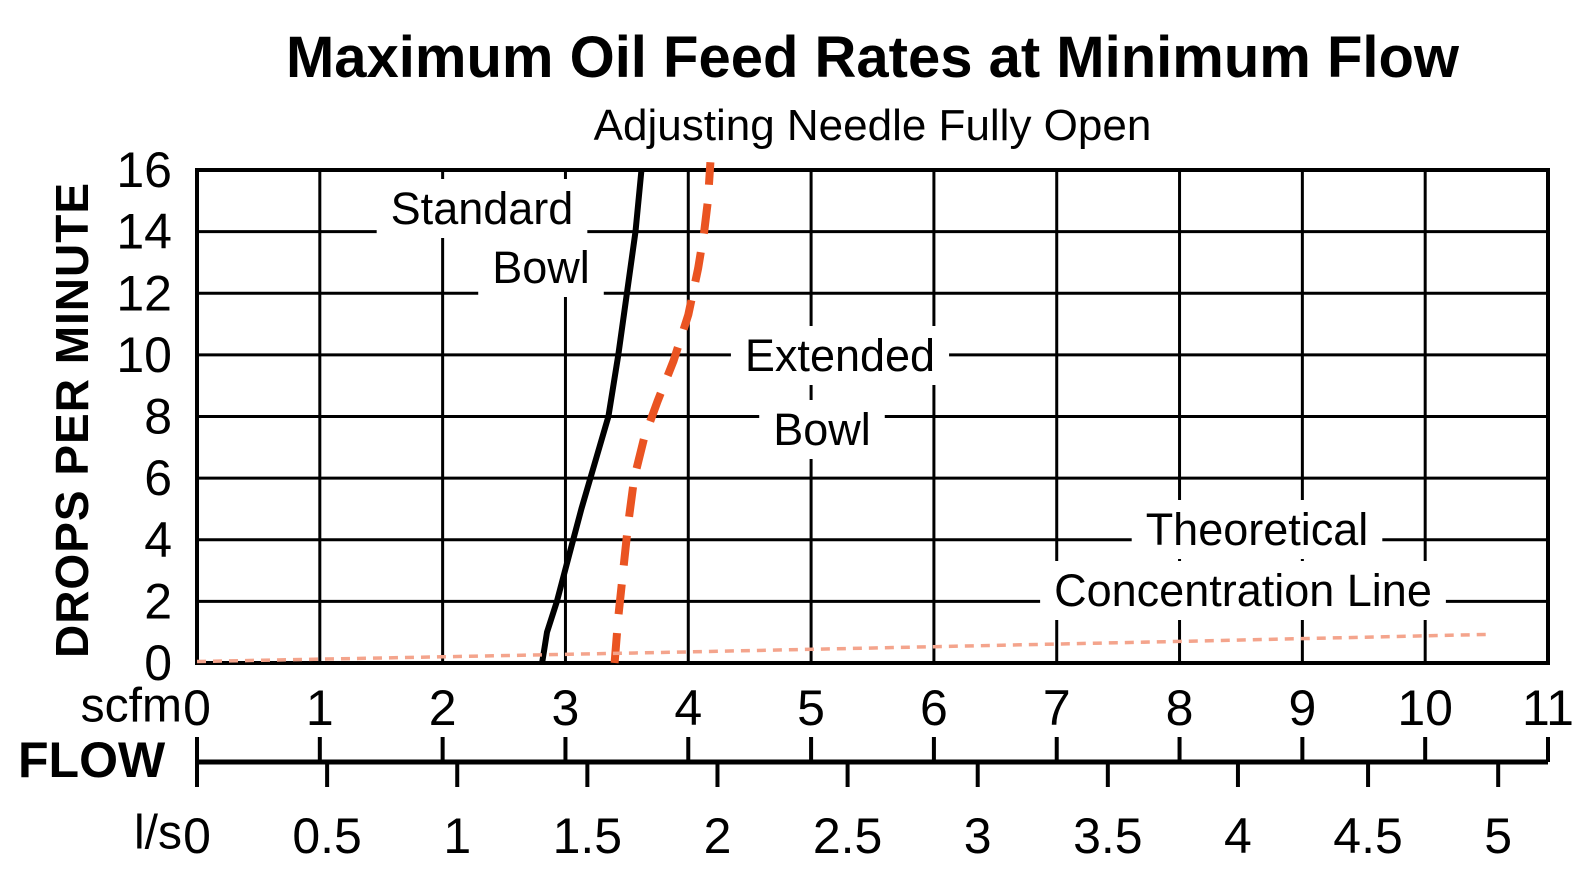 This screenshot has height=875, width=1588. Describe the element at coordinates (144, 170) in the screenshot. I see `y-tick-label: 16` at that location.